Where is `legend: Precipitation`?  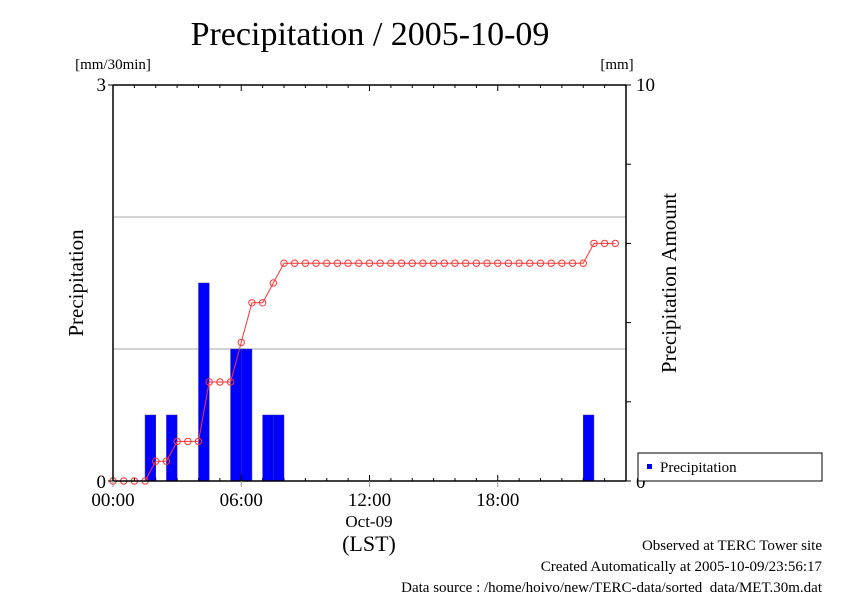 legend: Precipitation is located at coordinates (730, 467).